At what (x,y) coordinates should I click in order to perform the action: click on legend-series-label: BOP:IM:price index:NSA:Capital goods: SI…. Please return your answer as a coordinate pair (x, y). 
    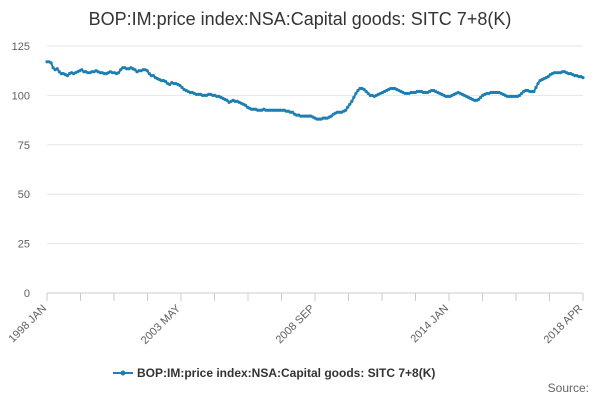
    Looking at the image, I should click on (286, 373).